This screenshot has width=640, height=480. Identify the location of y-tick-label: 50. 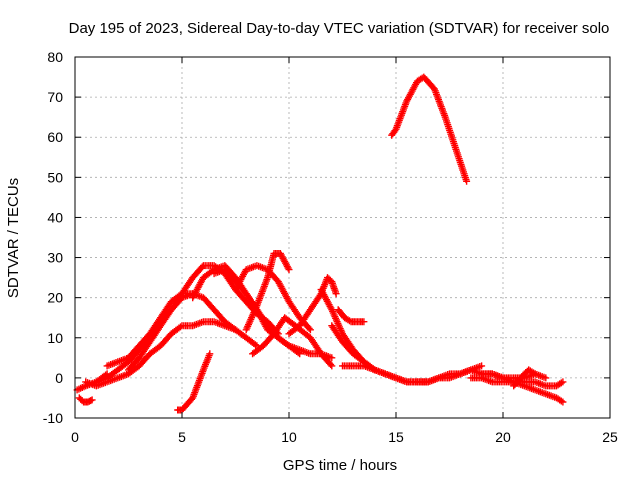
(55, 177).